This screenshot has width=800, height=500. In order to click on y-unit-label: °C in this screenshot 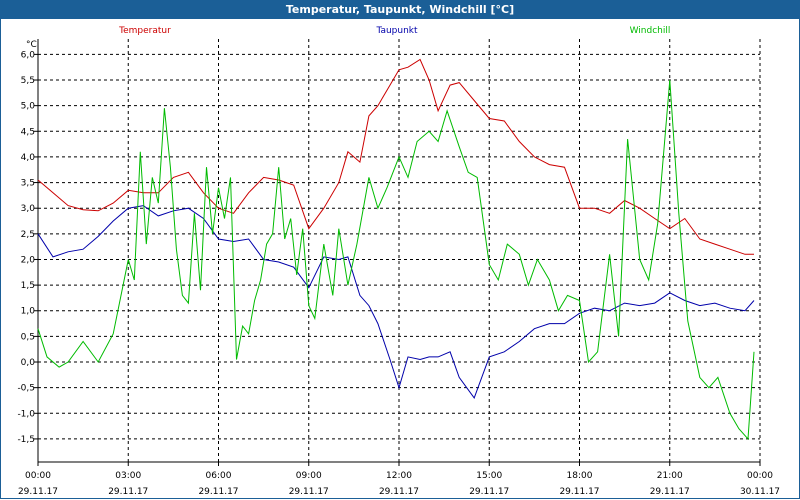, I will do `click(31, 45)`.